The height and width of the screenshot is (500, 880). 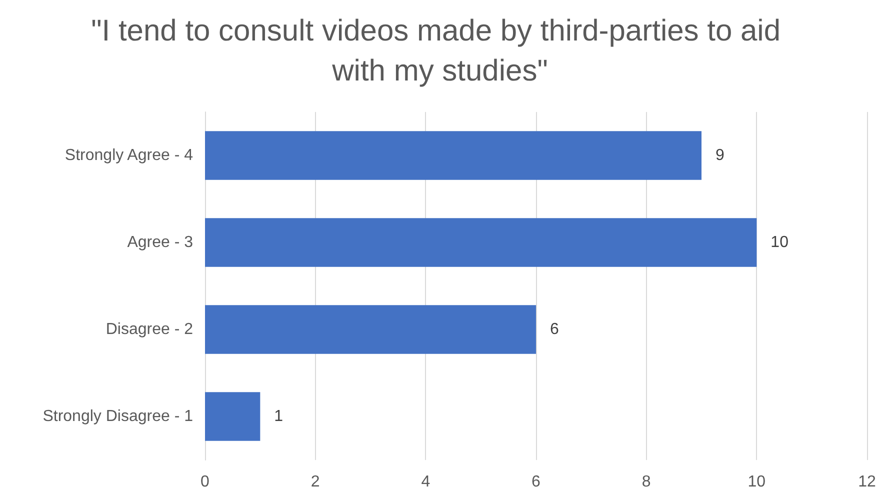 I want to click on y-tick-label: Strongly Agree - 4, so click(x=129, y=155).